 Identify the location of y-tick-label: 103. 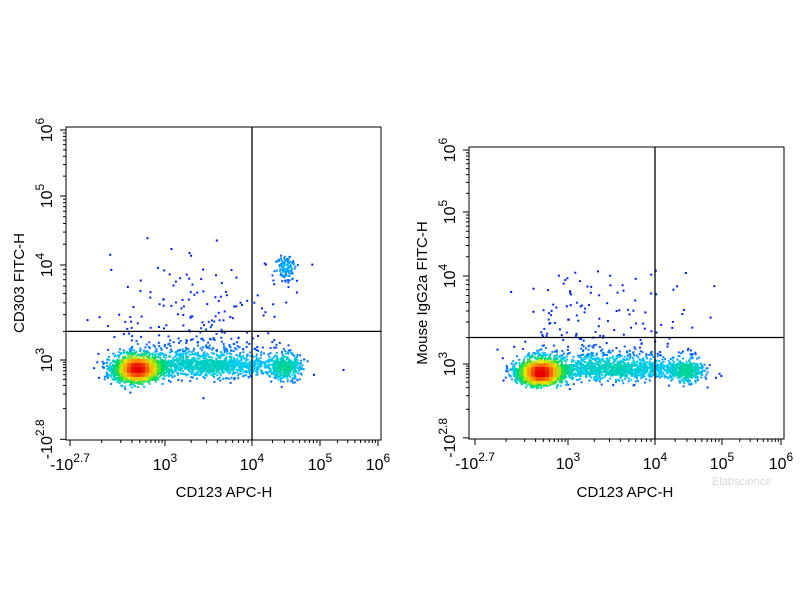
(44, 359).